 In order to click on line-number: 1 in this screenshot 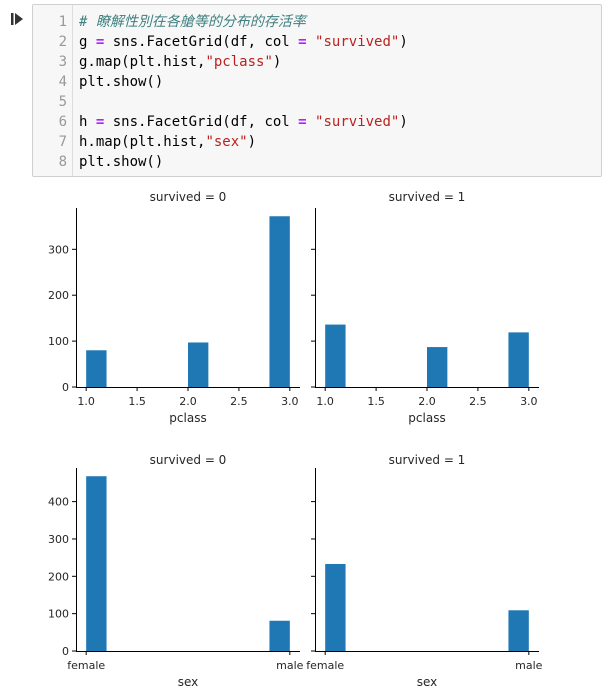, I will do `click(62, 22)`.